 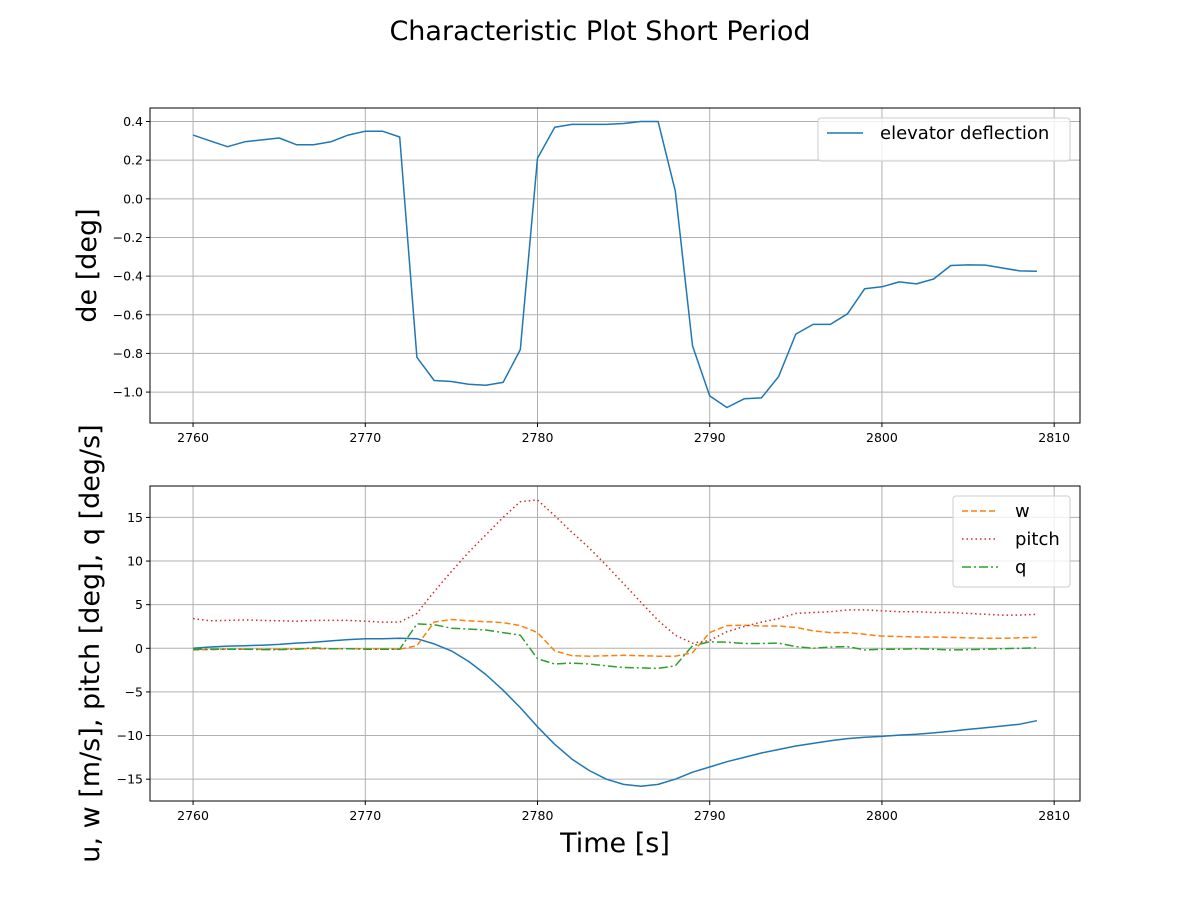 What do you see at coordinates (1054, 815) in the screenshot?
I see `bottom-x-tick-label: 2810` at bounding box center [1054, 815].